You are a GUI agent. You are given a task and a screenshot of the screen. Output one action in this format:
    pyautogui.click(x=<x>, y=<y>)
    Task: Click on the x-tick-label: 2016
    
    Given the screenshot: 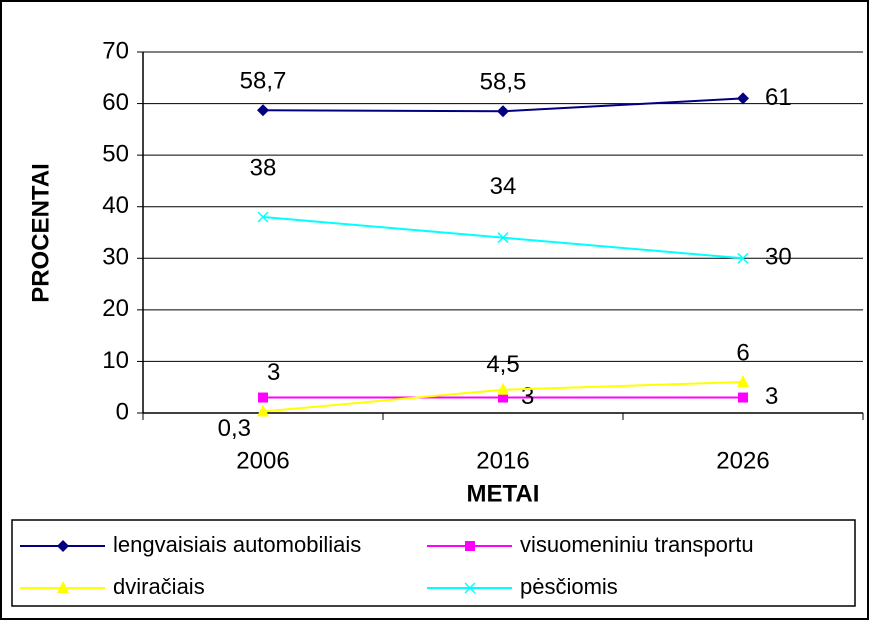 What is the action you would take?
    pyautogui.click(x=502, y=460)
    